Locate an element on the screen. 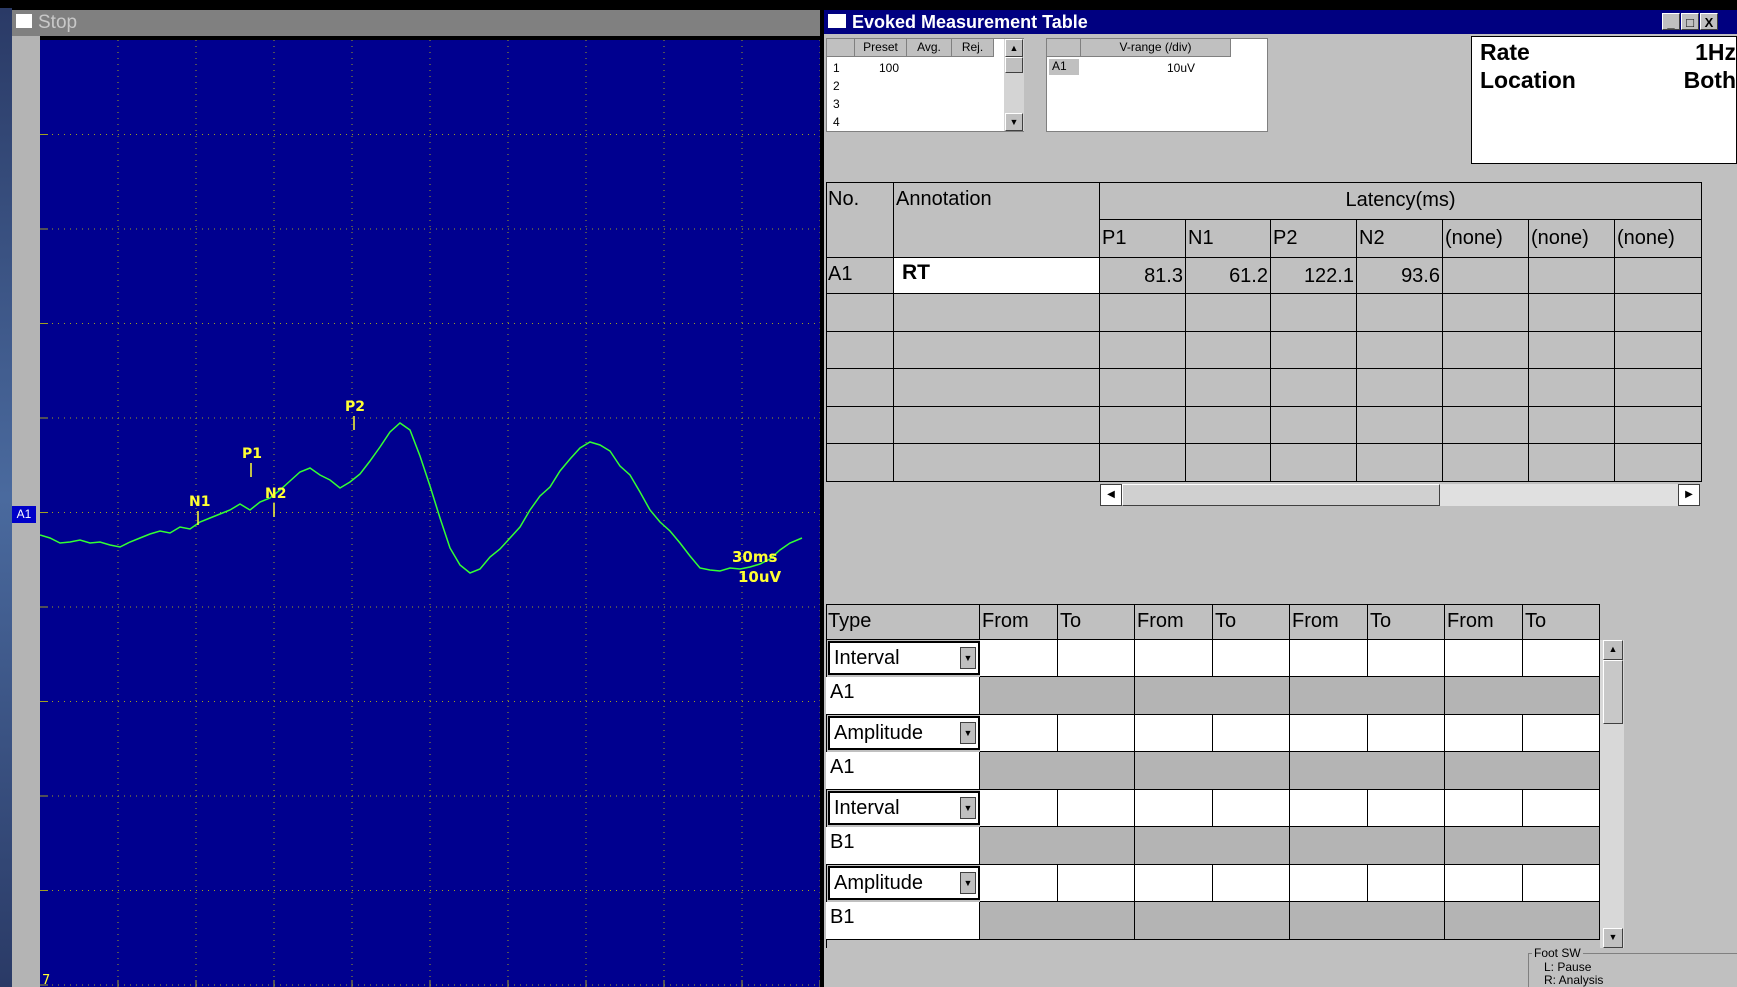 Image resolution: width=1737 pixels, height=987 pixels. latency-value: 81.3 is located at coordinates (1143, 276).